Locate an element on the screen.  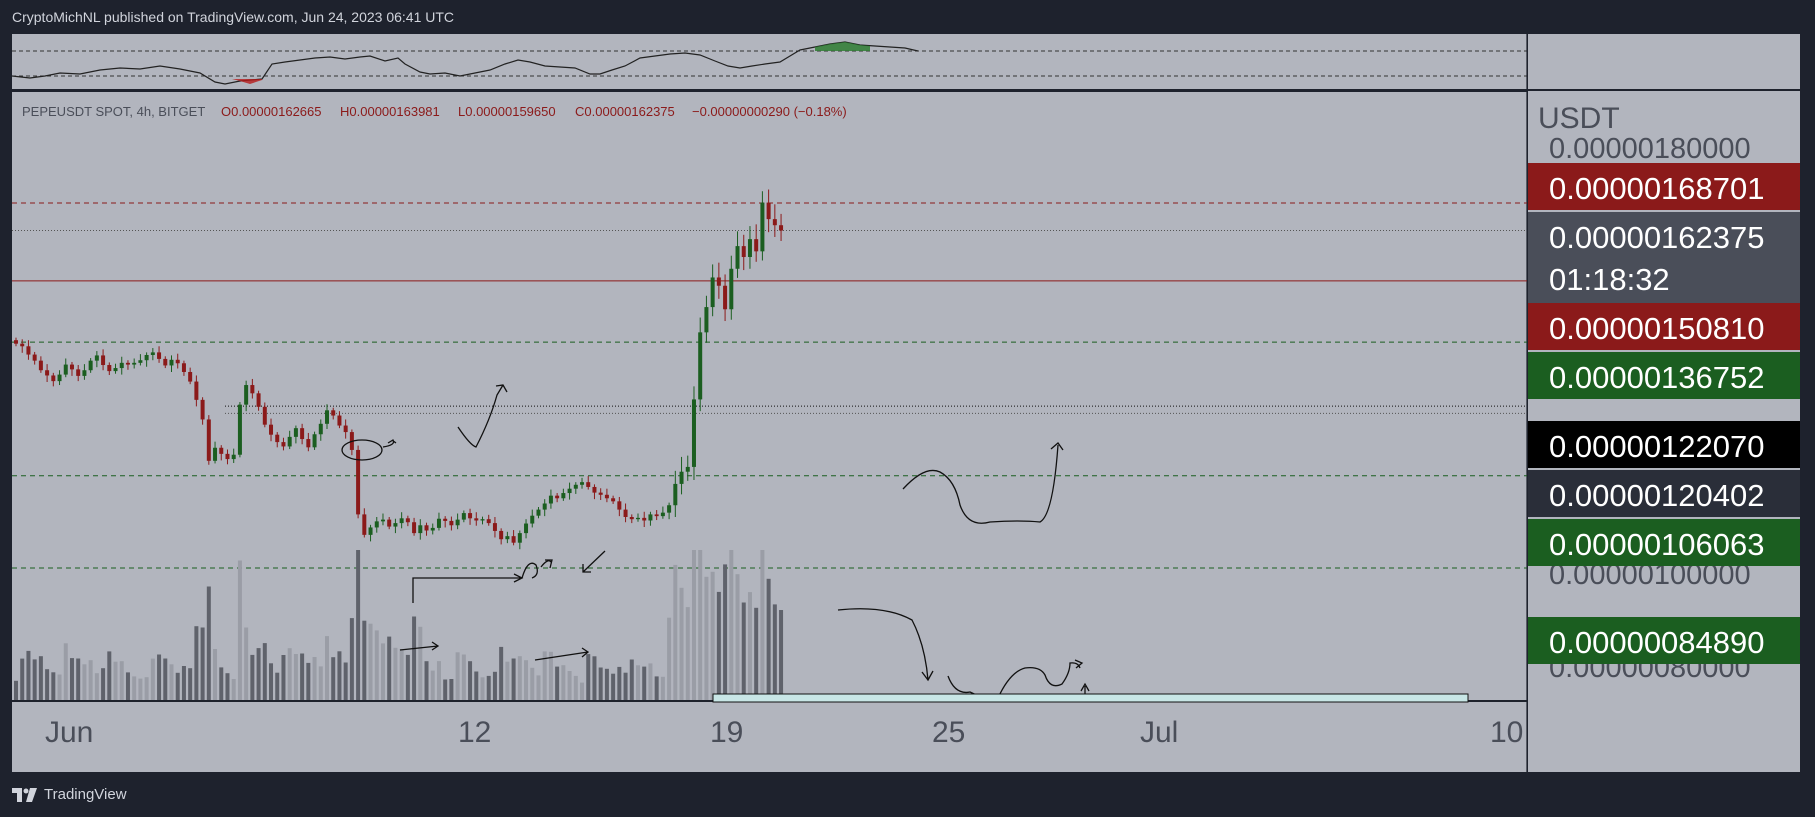
rsi-pane is located at coordinates (769, 61).